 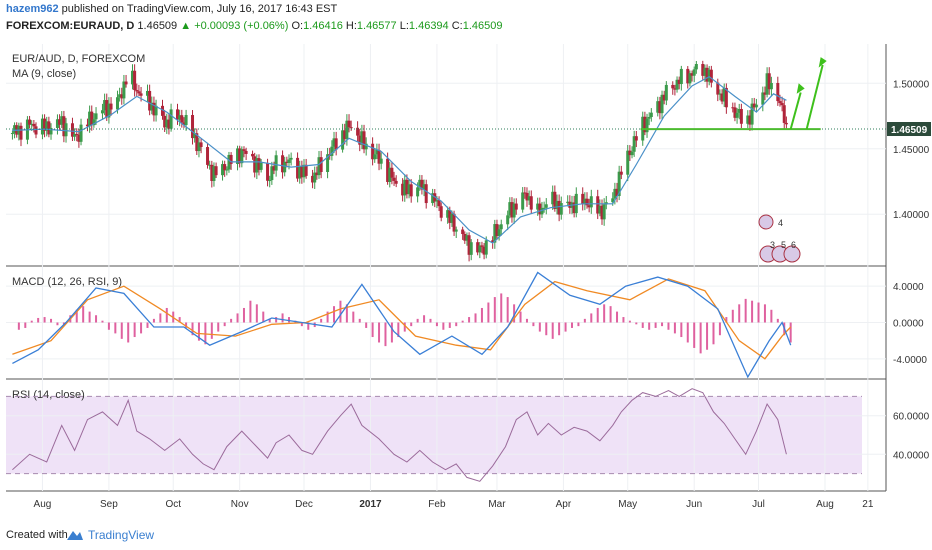 What do you see at coordinates (70, 26) in the screenshot?
I see `symbol-name: FOREXCOM:EURAUD, D` at bounding box center [70, 26].